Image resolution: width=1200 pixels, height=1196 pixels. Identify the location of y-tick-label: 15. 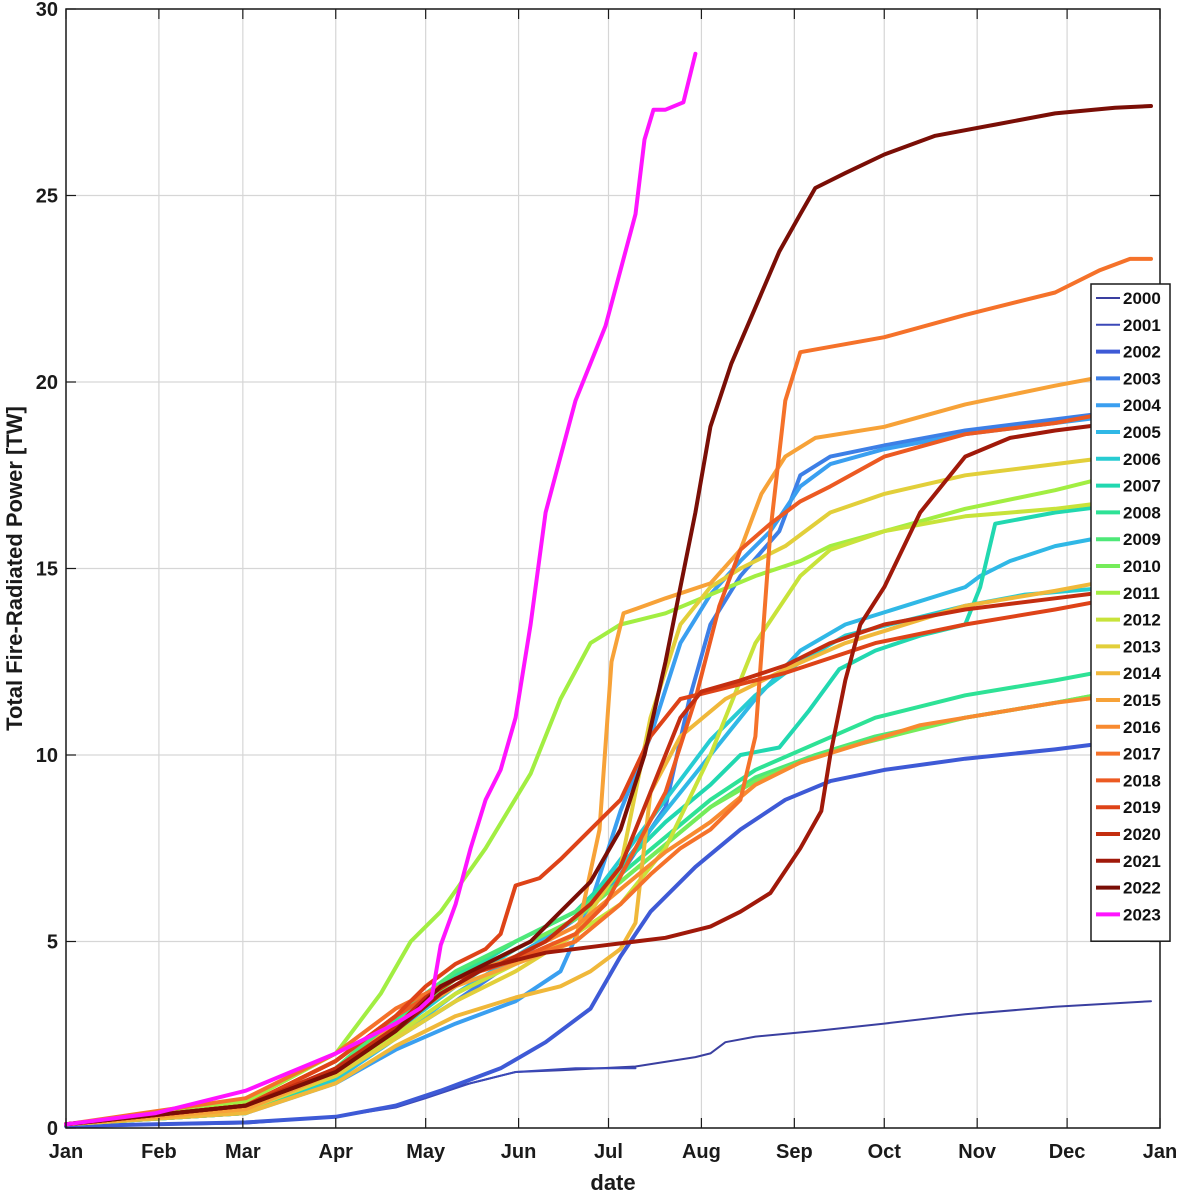
(47, 570).